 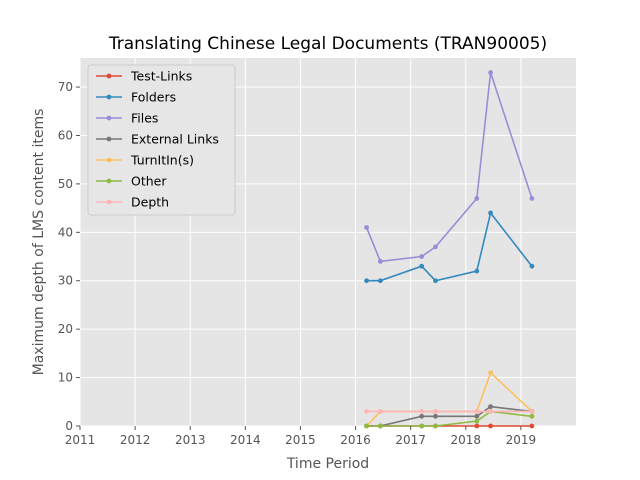 I want to click on y-tick-label: 60, so click(x=65, y=135).